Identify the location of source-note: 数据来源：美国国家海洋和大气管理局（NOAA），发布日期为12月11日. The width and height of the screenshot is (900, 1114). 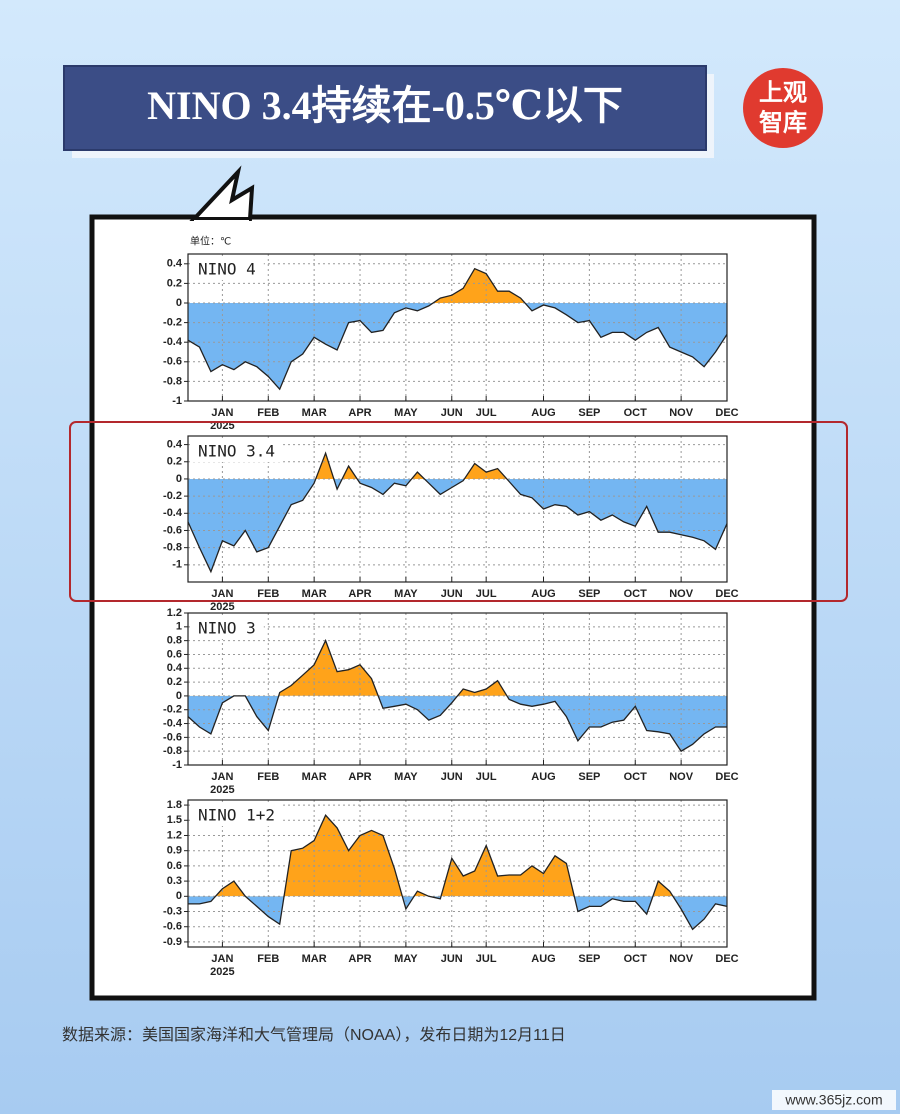
(314, 1035).